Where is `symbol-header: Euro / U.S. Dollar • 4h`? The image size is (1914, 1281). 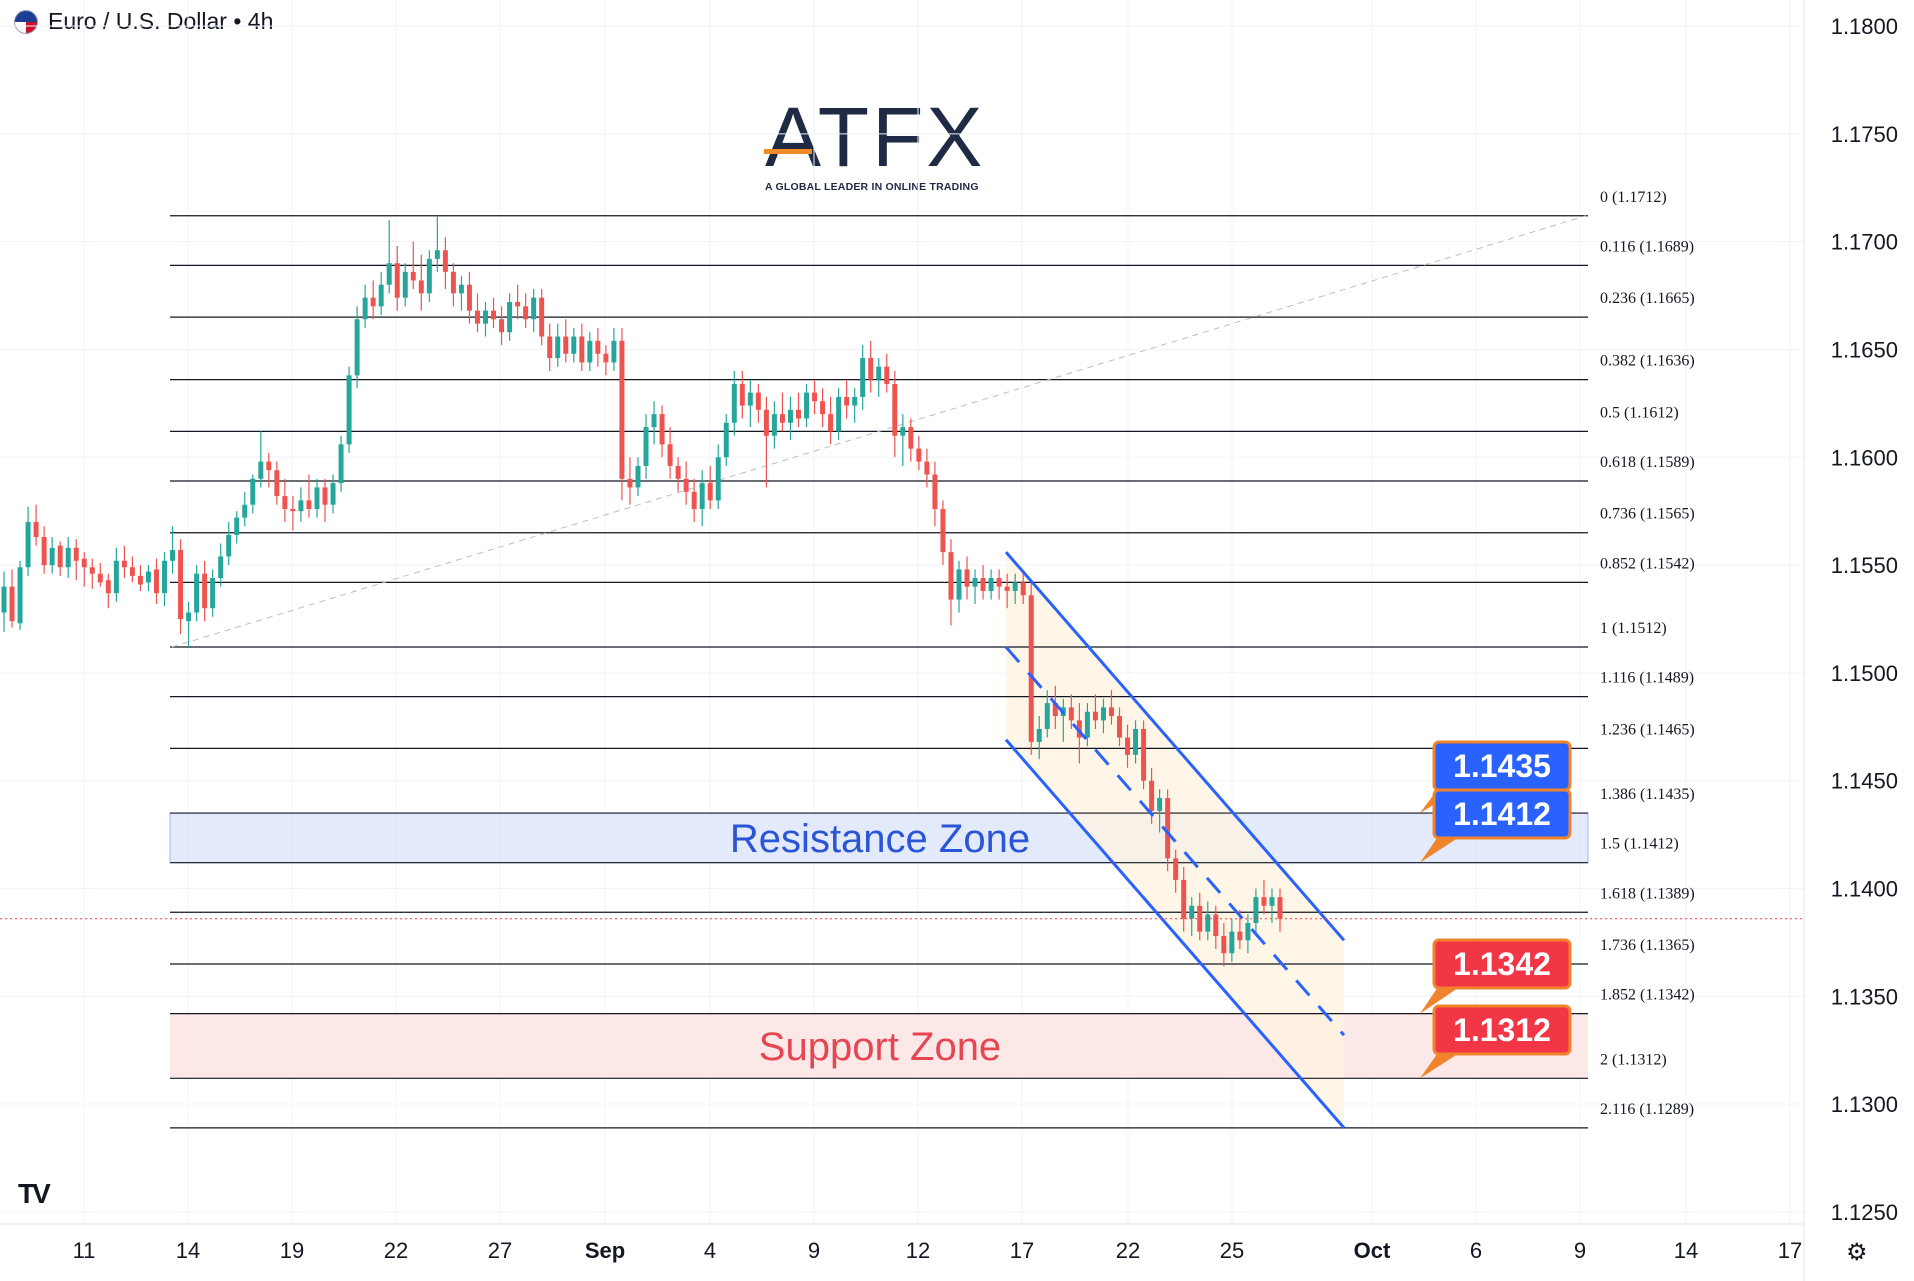 symbol-header: Euro / U.S. Dollar • 4h is located at coordinates (143, 21).